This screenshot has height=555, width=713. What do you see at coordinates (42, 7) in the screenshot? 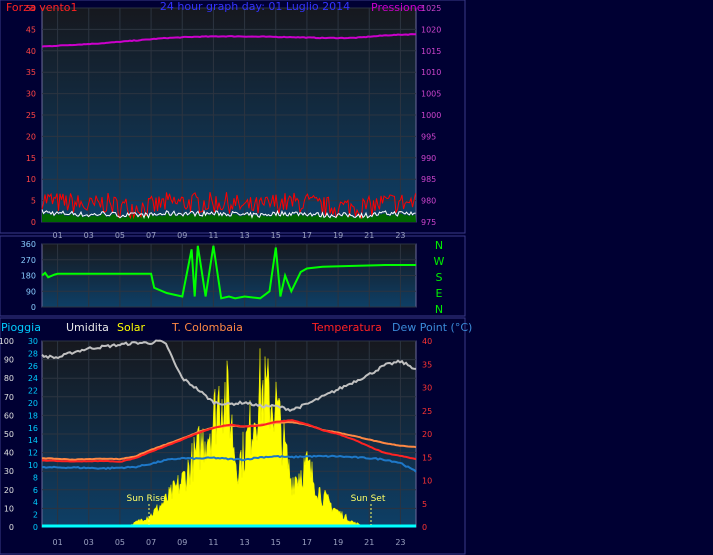
I see `wind-title: Forza vento1` at bounding box center [42, 7].